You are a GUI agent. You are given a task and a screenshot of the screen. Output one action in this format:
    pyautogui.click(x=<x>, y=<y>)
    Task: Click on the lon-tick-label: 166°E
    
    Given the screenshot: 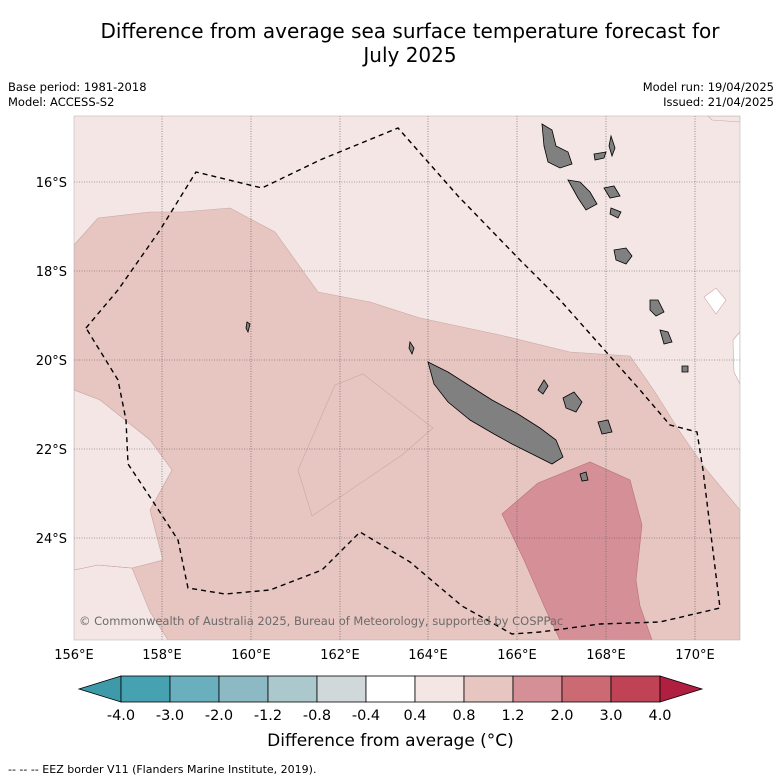 What is the action you would take?
    pyautogui.click(x=517, y=655)
    